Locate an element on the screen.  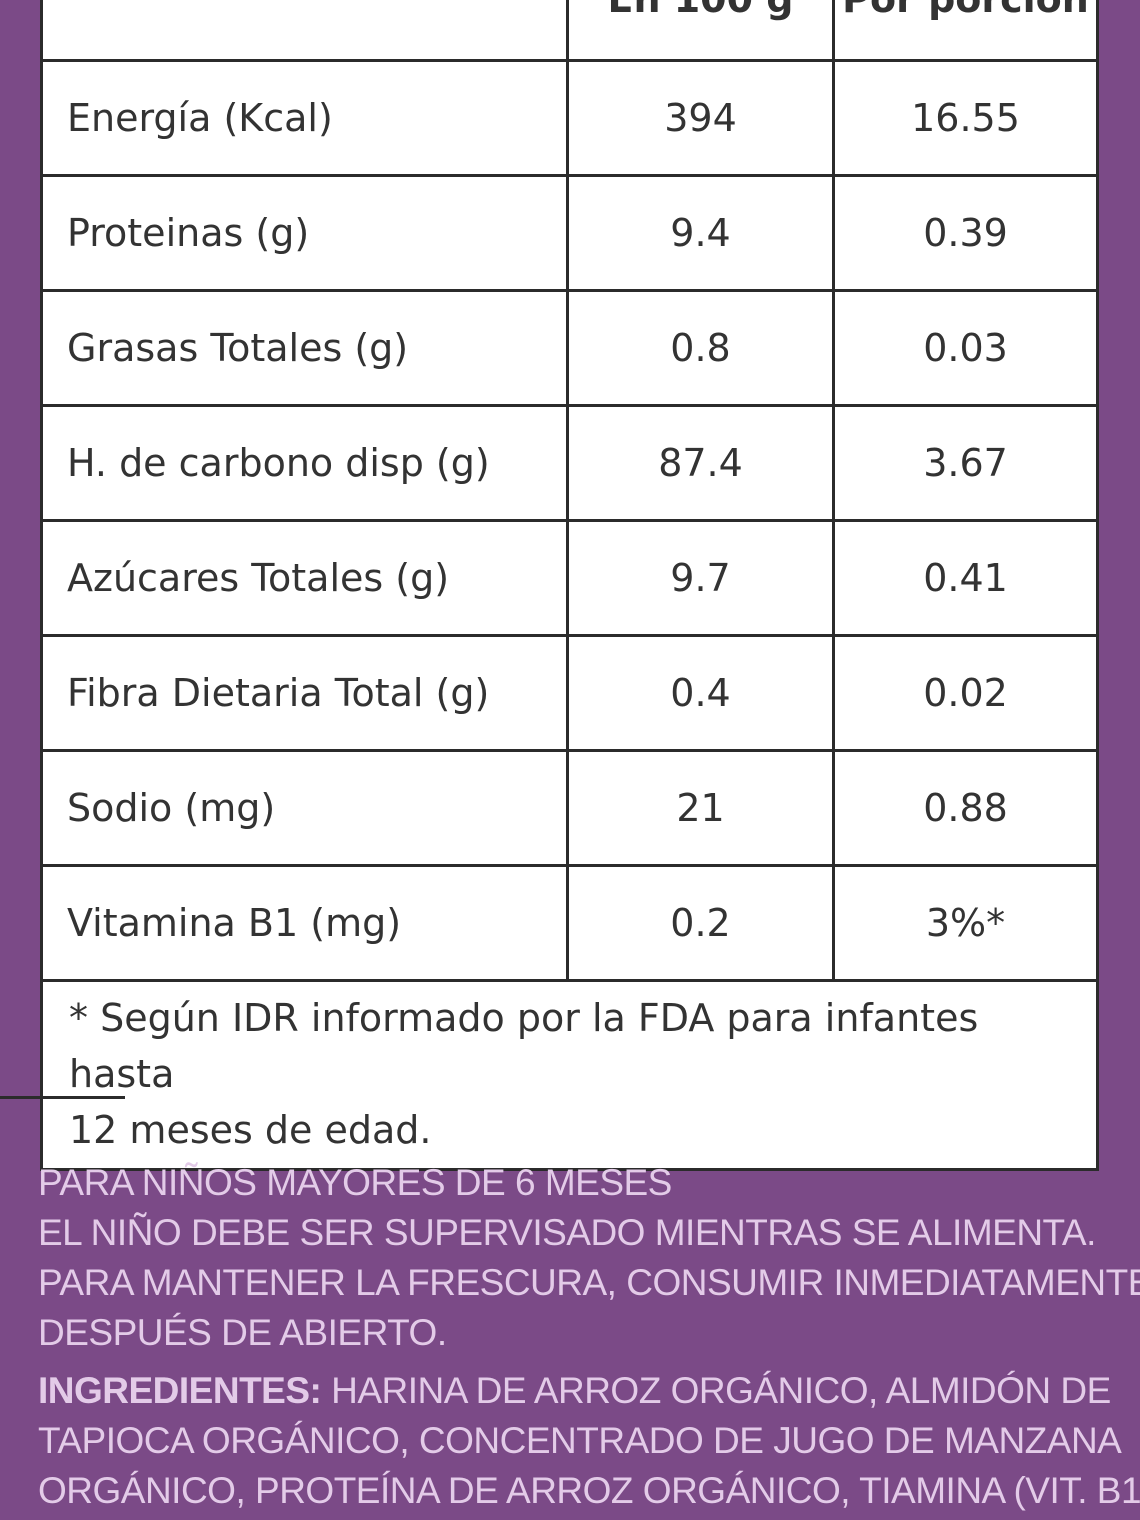
nutrient-name: Azúcares Totales (g) is located at coordinates (304, 578).